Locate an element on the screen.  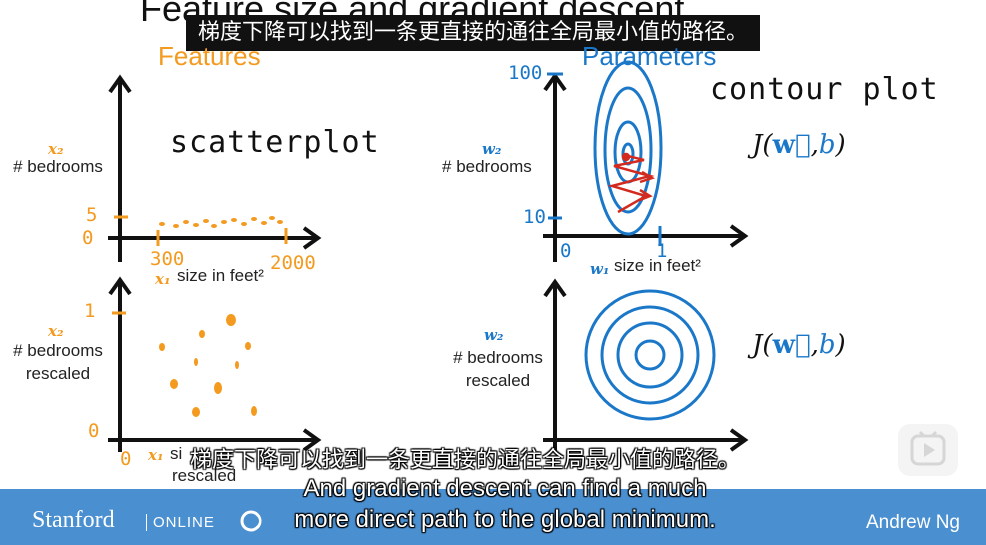
play-icon is located at coordinates (928, 448).